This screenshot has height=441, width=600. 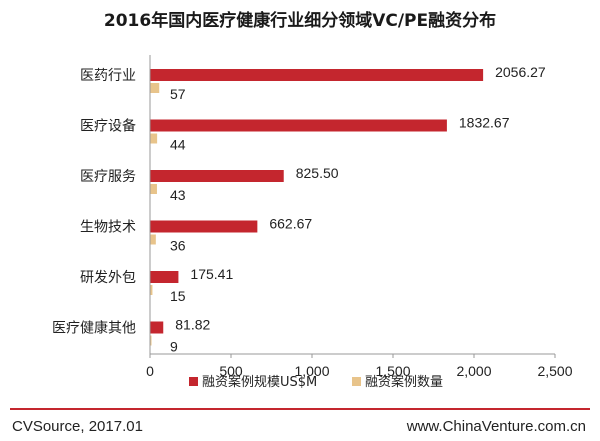 What do you see at coordinates (108, 76) in the screenshot?
I see `category-label: 医药行业` at bounding box center [108, 76].